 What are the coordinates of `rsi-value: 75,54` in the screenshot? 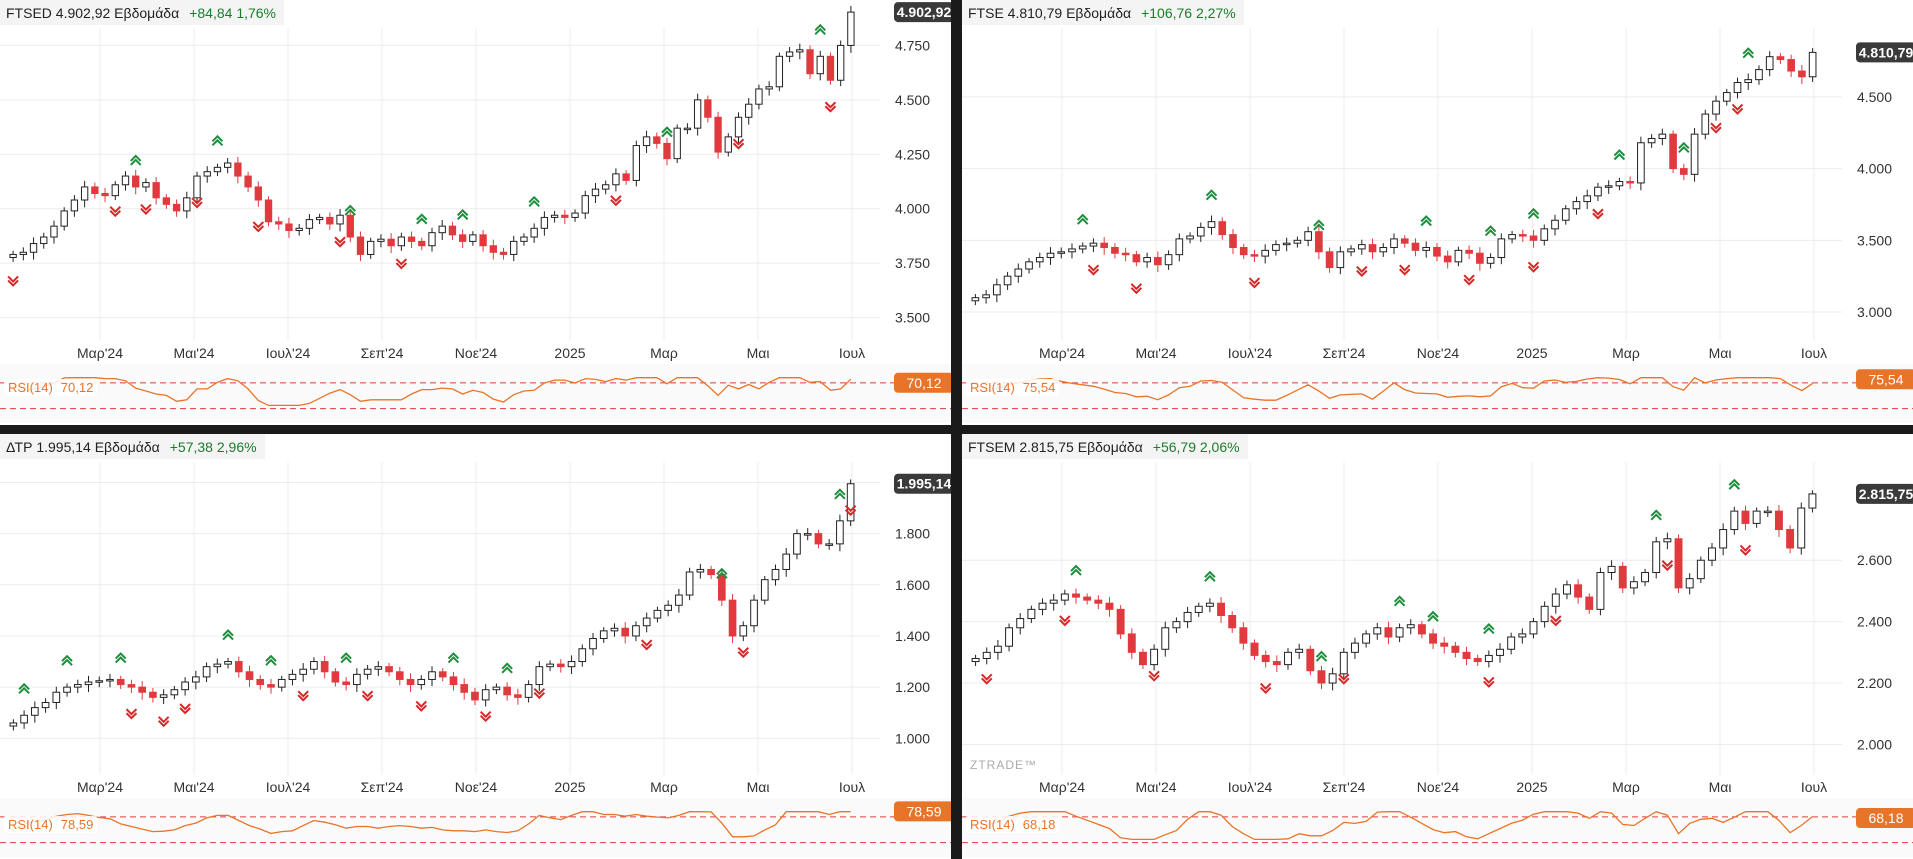 It's located at (1039, 387).